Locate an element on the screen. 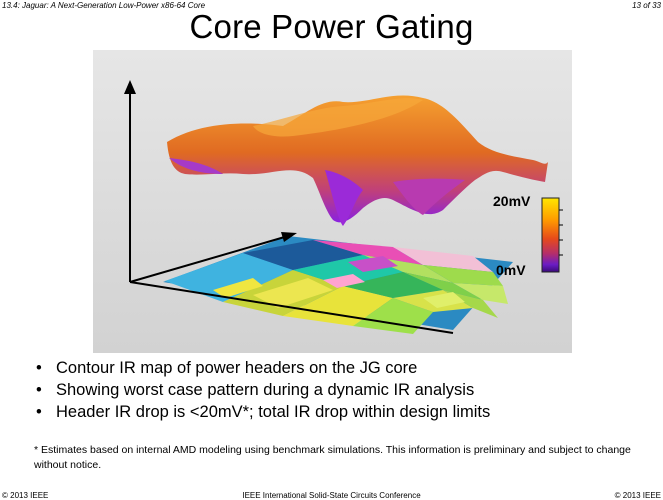  slide-title: Core Power Gating is located at coordinates (331, 26).